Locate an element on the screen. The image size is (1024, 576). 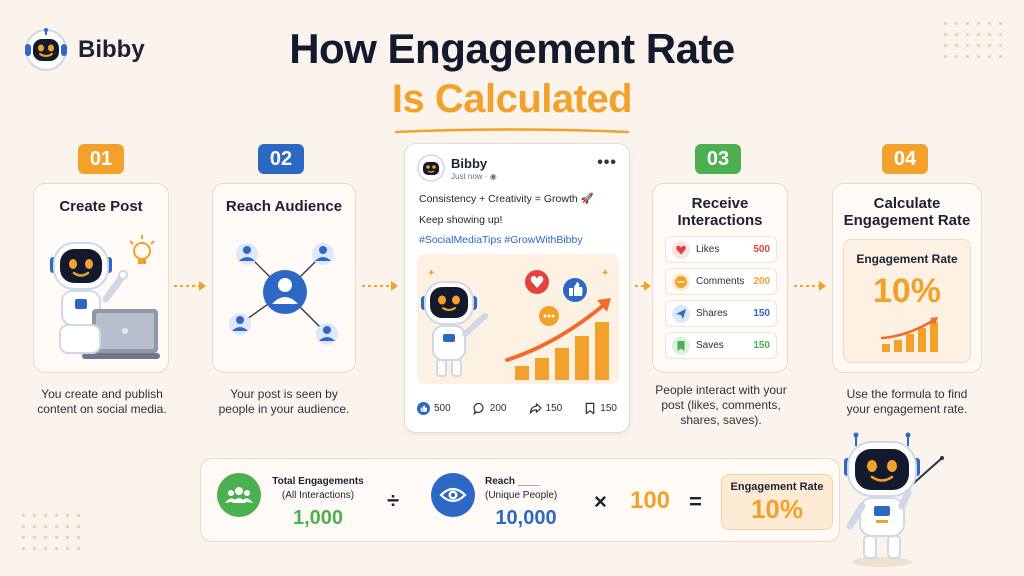
engagement-rate-label: Engagement Rate is located at coordinates (907, 259).